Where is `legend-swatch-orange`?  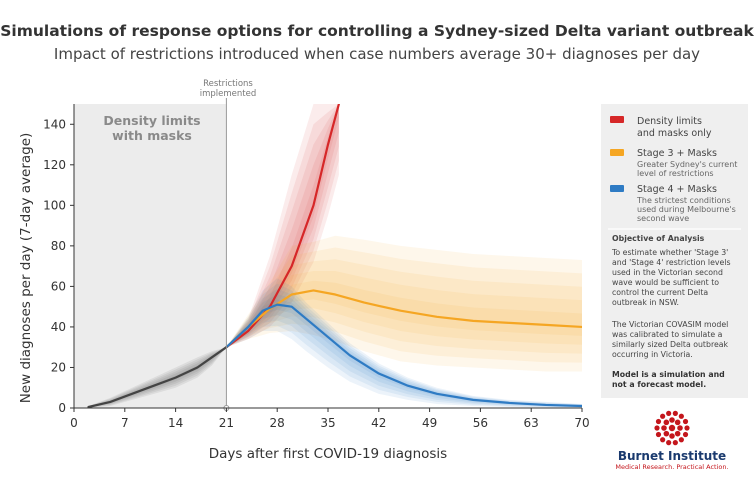 legend-swatch-orange is located at coordinates (617, 152).